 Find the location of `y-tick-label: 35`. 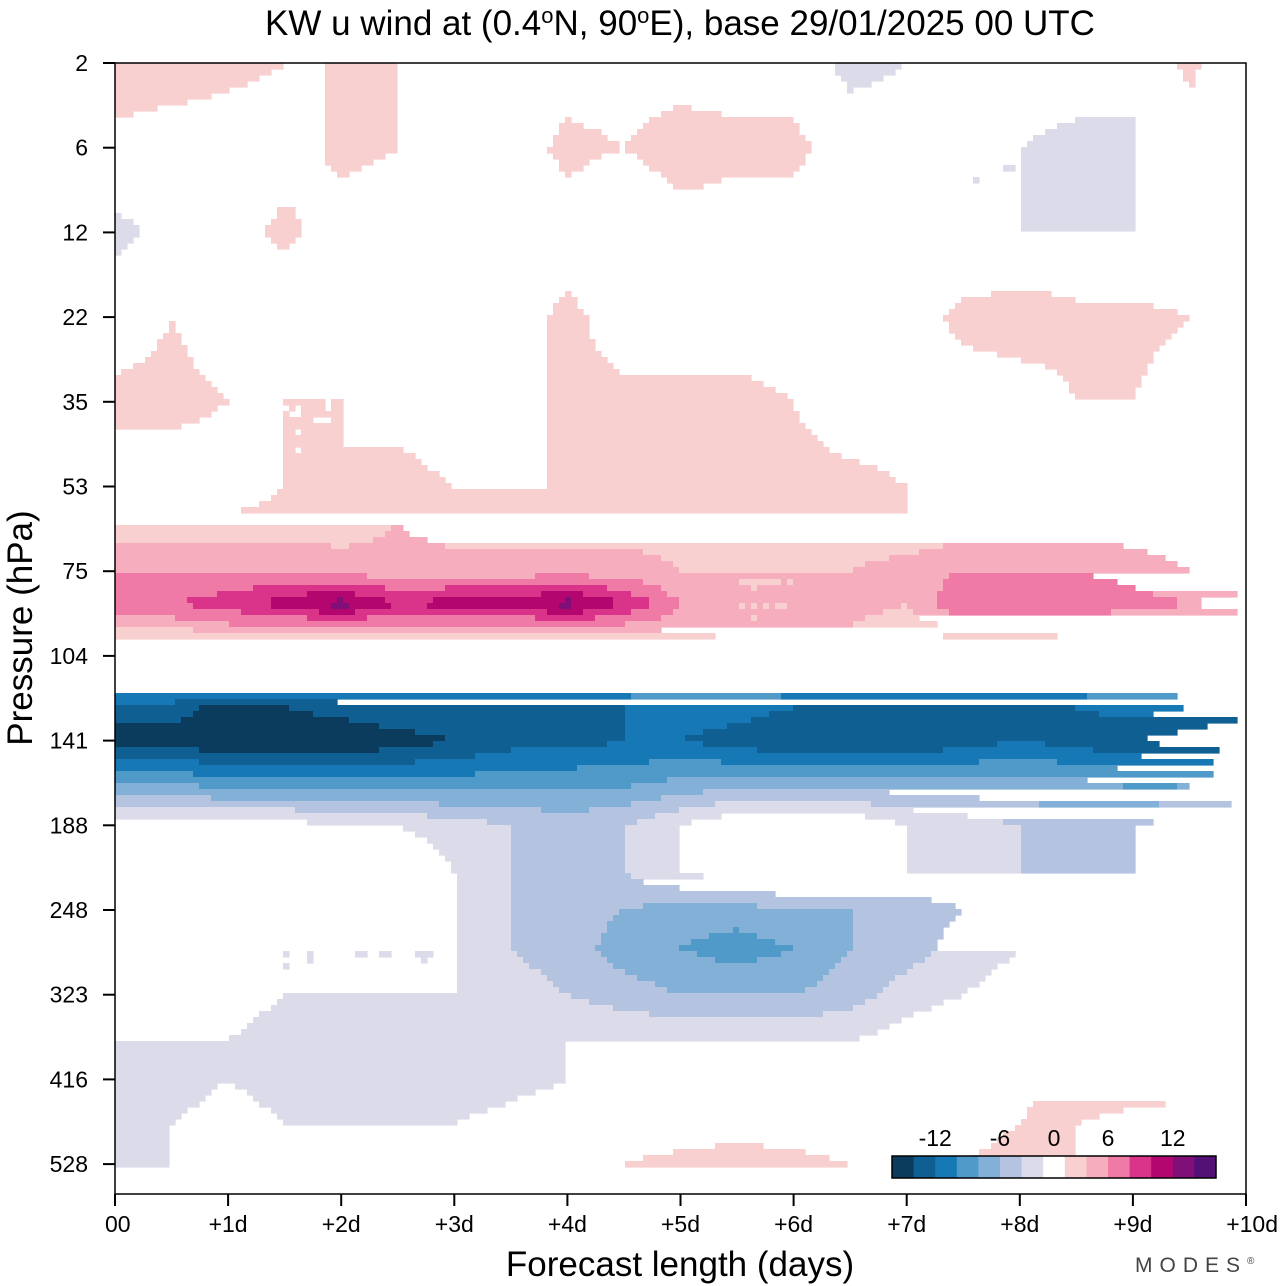

y-tick-label: 35 is located at coordinates (75, 402).